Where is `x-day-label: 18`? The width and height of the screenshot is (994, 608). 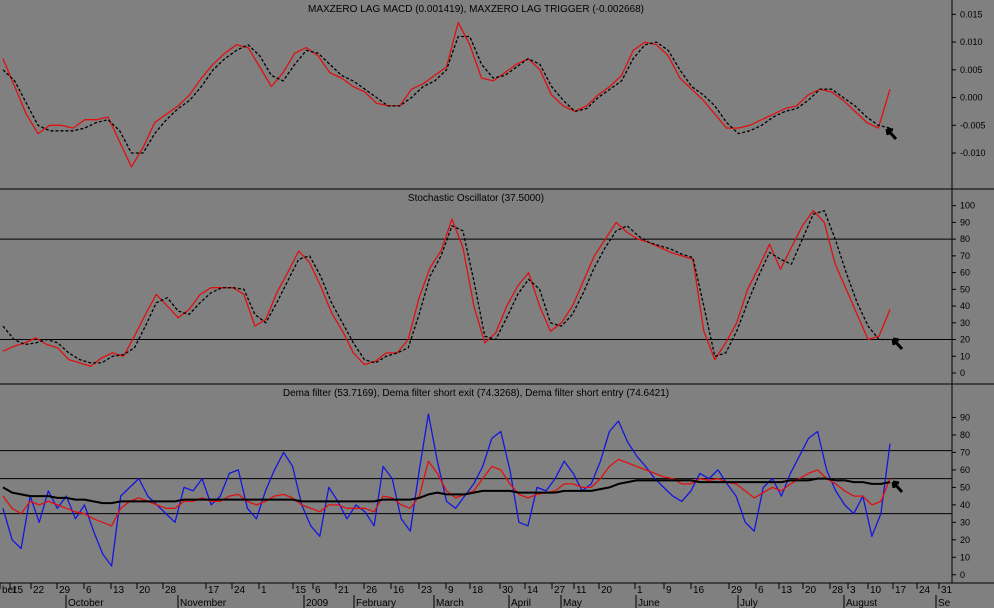 x-day-label: 18 is located at coordinates (478, 590).